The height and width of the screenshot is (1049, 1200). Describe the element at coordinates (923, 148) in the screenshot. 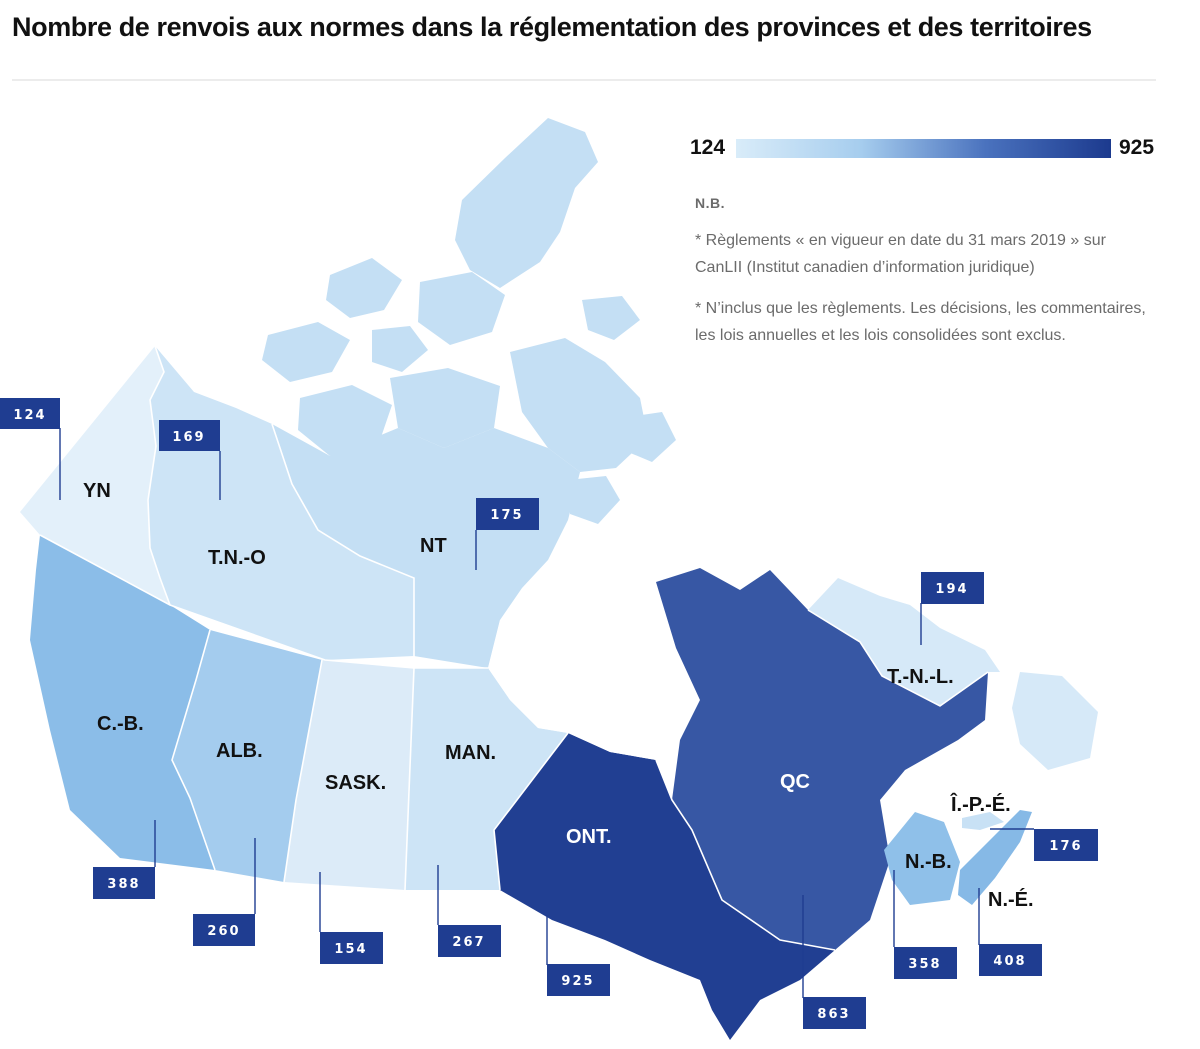

I see `legend-gradient-bar` at that location.